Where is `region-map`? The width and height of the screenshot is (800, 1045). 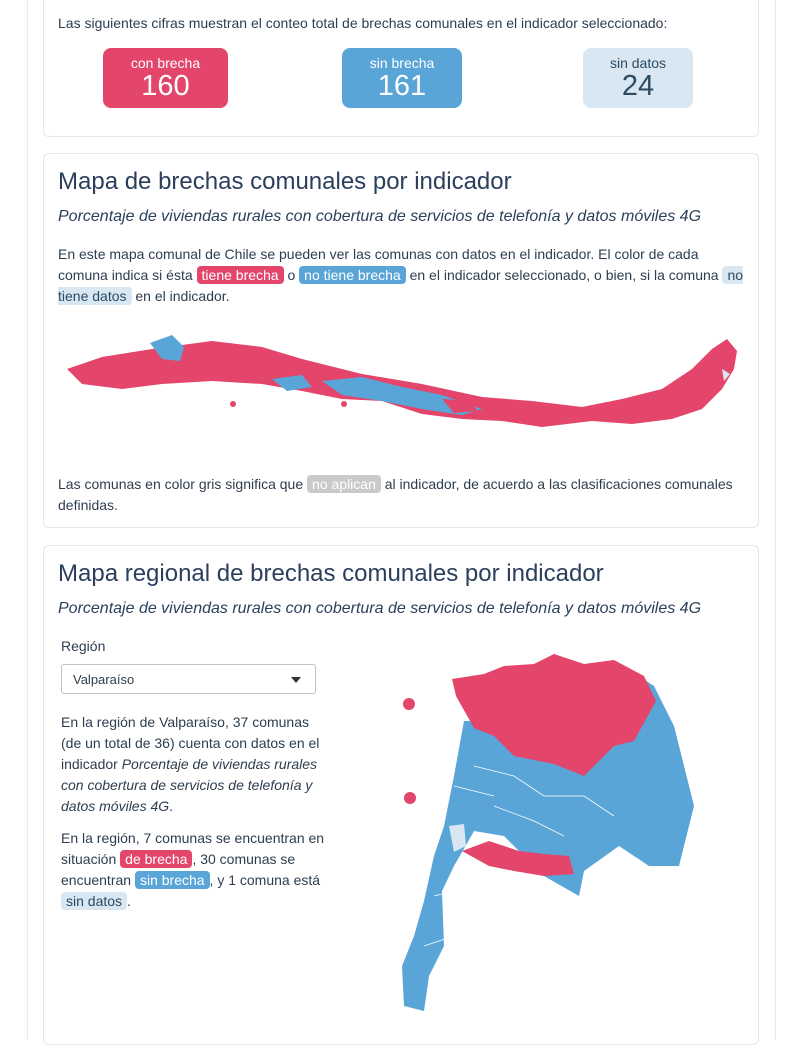 region-map is located at coordinates (548, 832).